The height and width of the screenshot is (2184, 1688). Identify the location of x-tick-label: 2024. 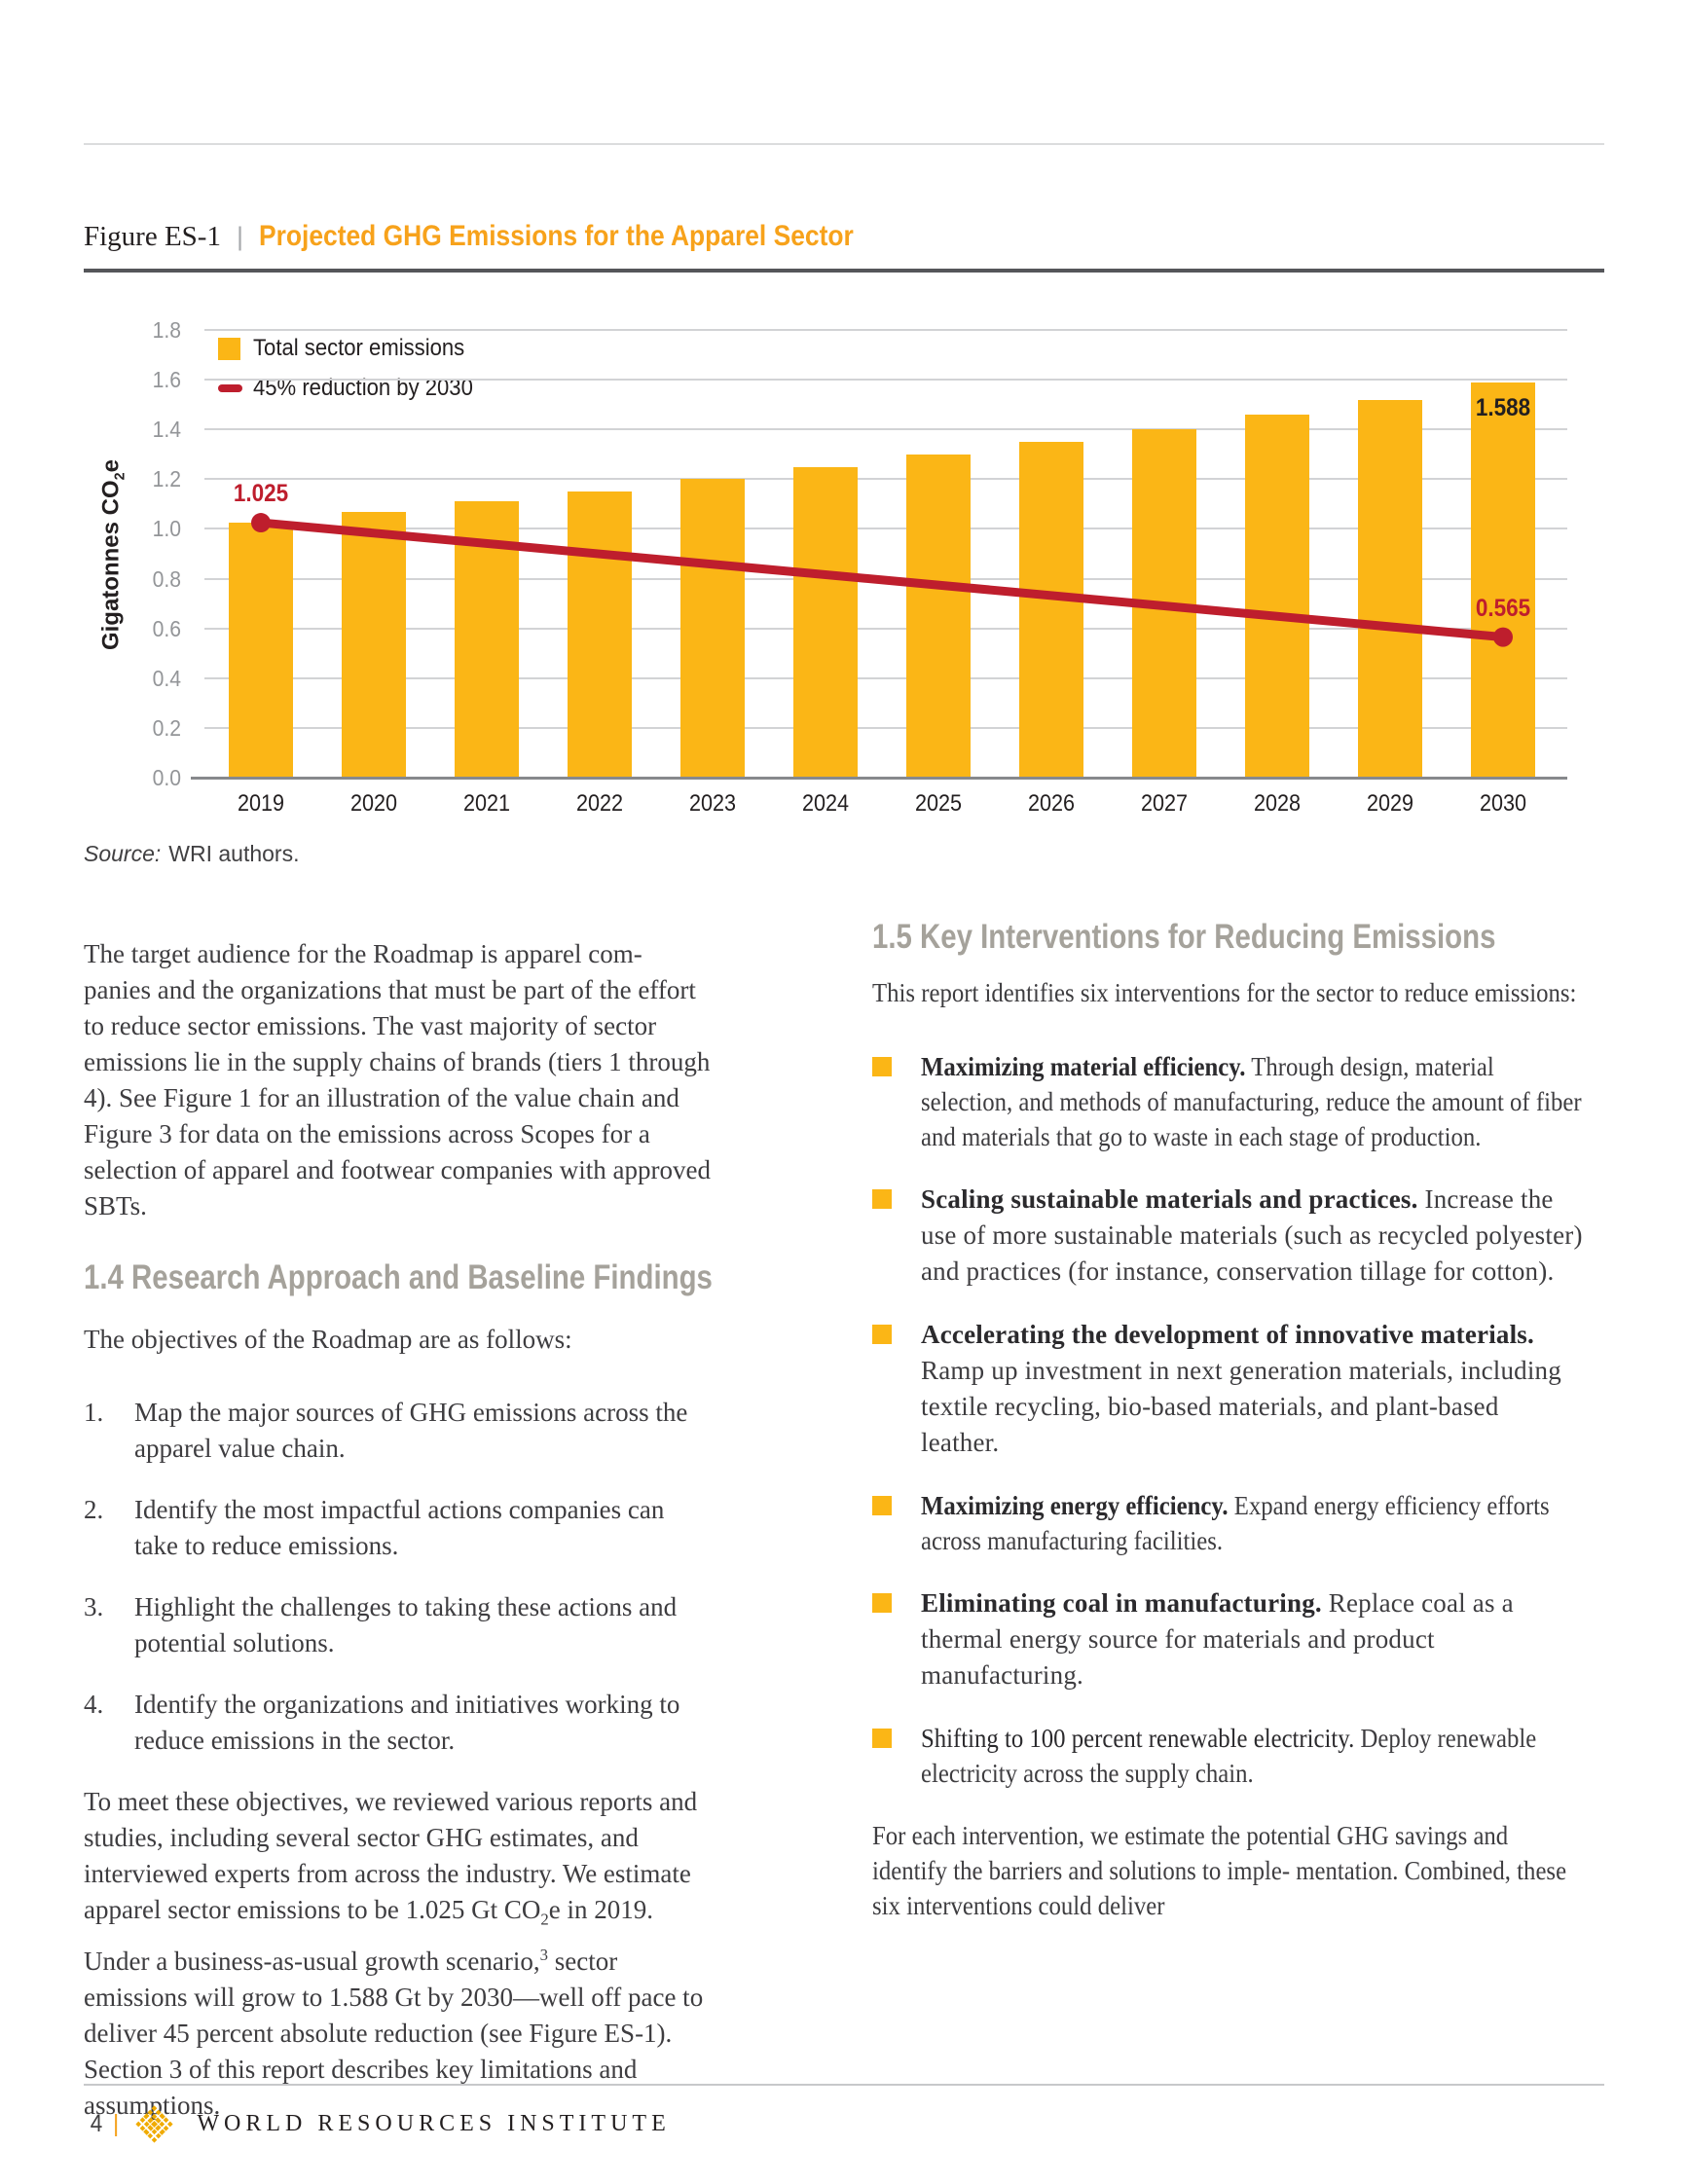
(825, 803).